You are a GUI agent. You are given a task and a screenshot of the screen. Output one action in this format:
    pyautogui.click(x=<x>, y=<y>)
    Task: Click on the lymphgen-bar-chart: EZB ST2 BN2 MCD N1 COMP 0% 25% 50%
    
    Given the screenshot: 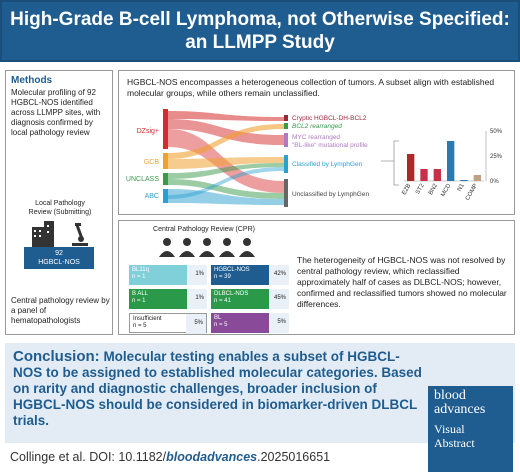 What is the action you would take?
    pyautogui.click(x=451, y=165)
    